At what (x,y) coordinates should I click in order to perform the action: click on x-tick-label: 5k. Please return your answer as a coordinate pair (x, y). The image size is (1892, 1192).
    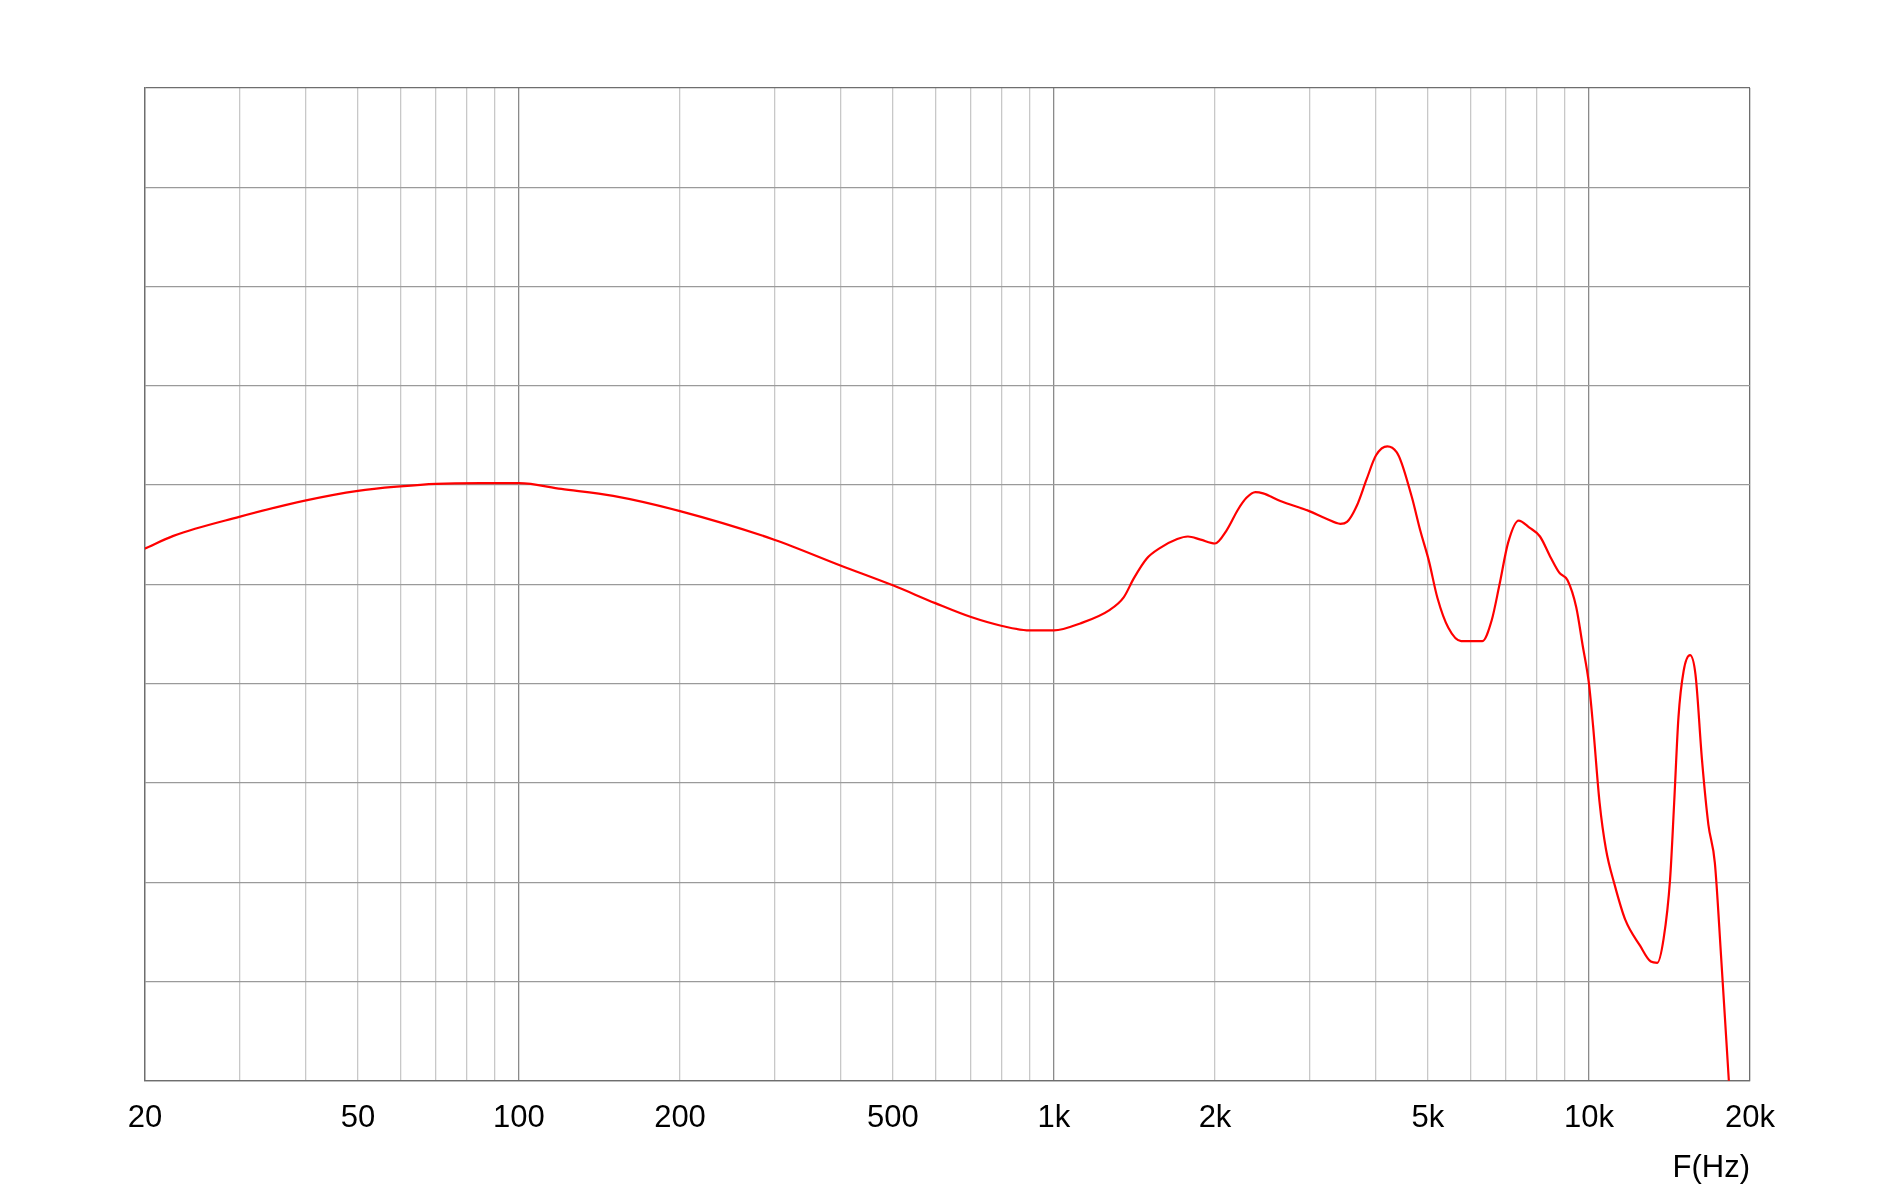
    Looking at the image, I should click on (1428, 1117).